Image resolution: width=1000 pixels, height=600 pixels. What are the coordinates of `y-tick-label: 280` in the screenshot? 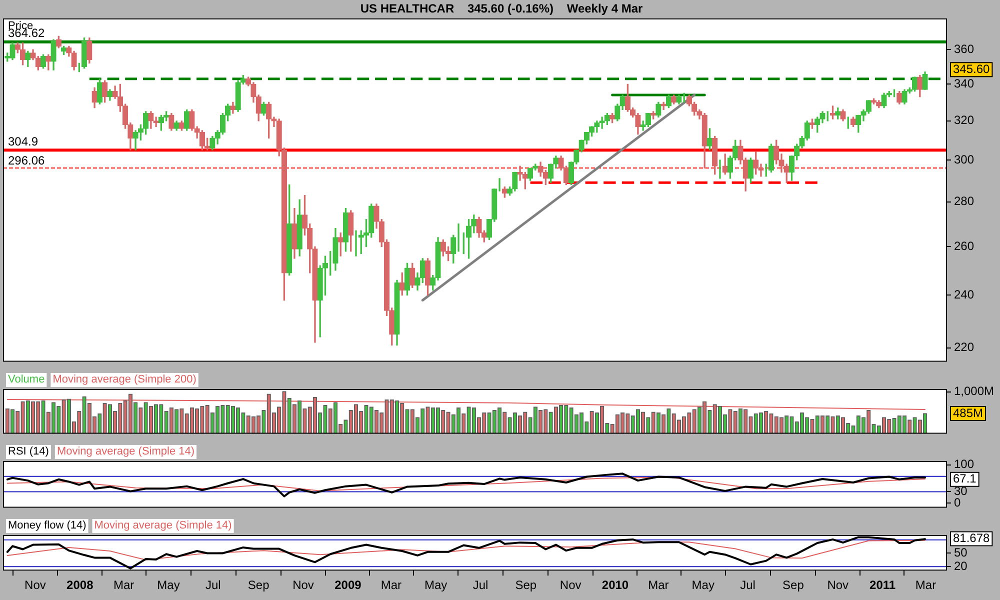 It's located at (964, 201).